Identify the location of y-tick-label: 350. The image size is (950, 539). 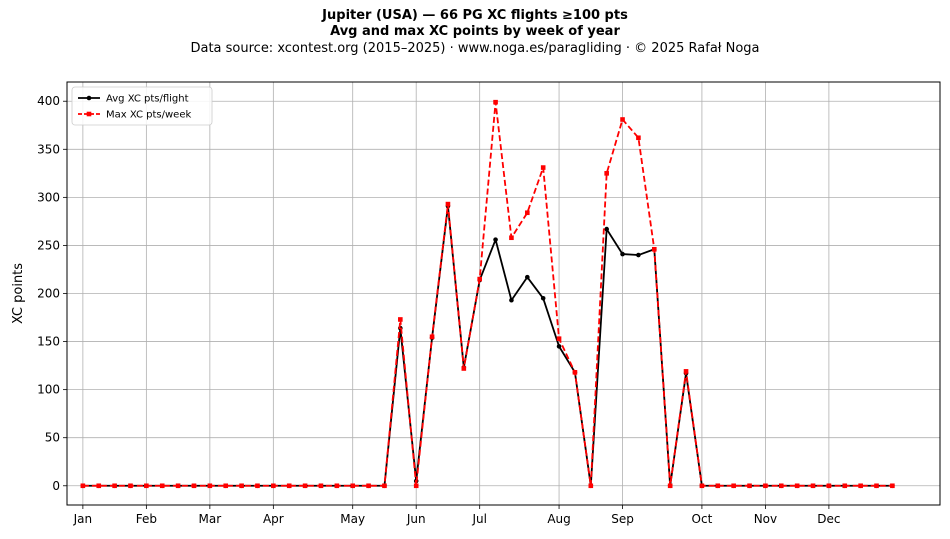
(48, 149).